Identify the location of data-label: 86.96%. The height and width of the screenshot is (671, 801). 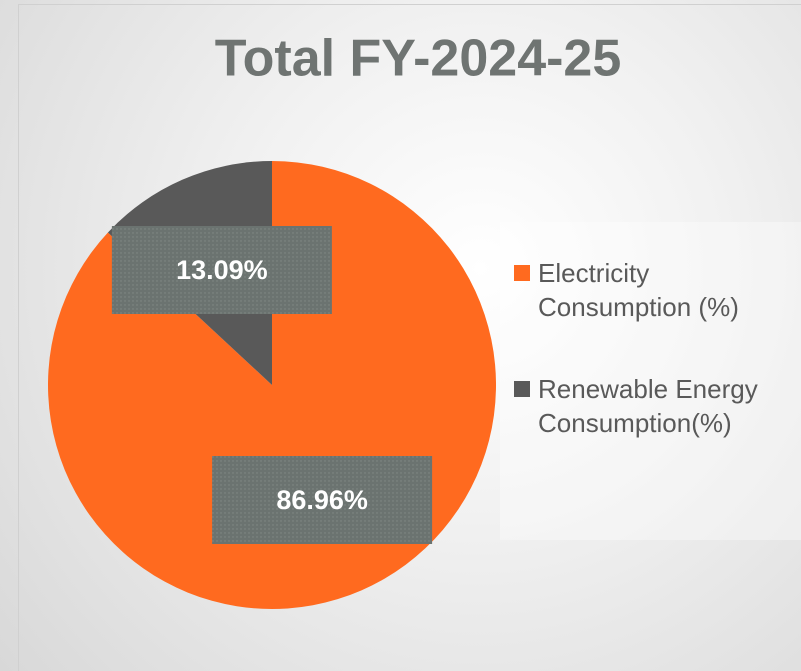
(322, 500).